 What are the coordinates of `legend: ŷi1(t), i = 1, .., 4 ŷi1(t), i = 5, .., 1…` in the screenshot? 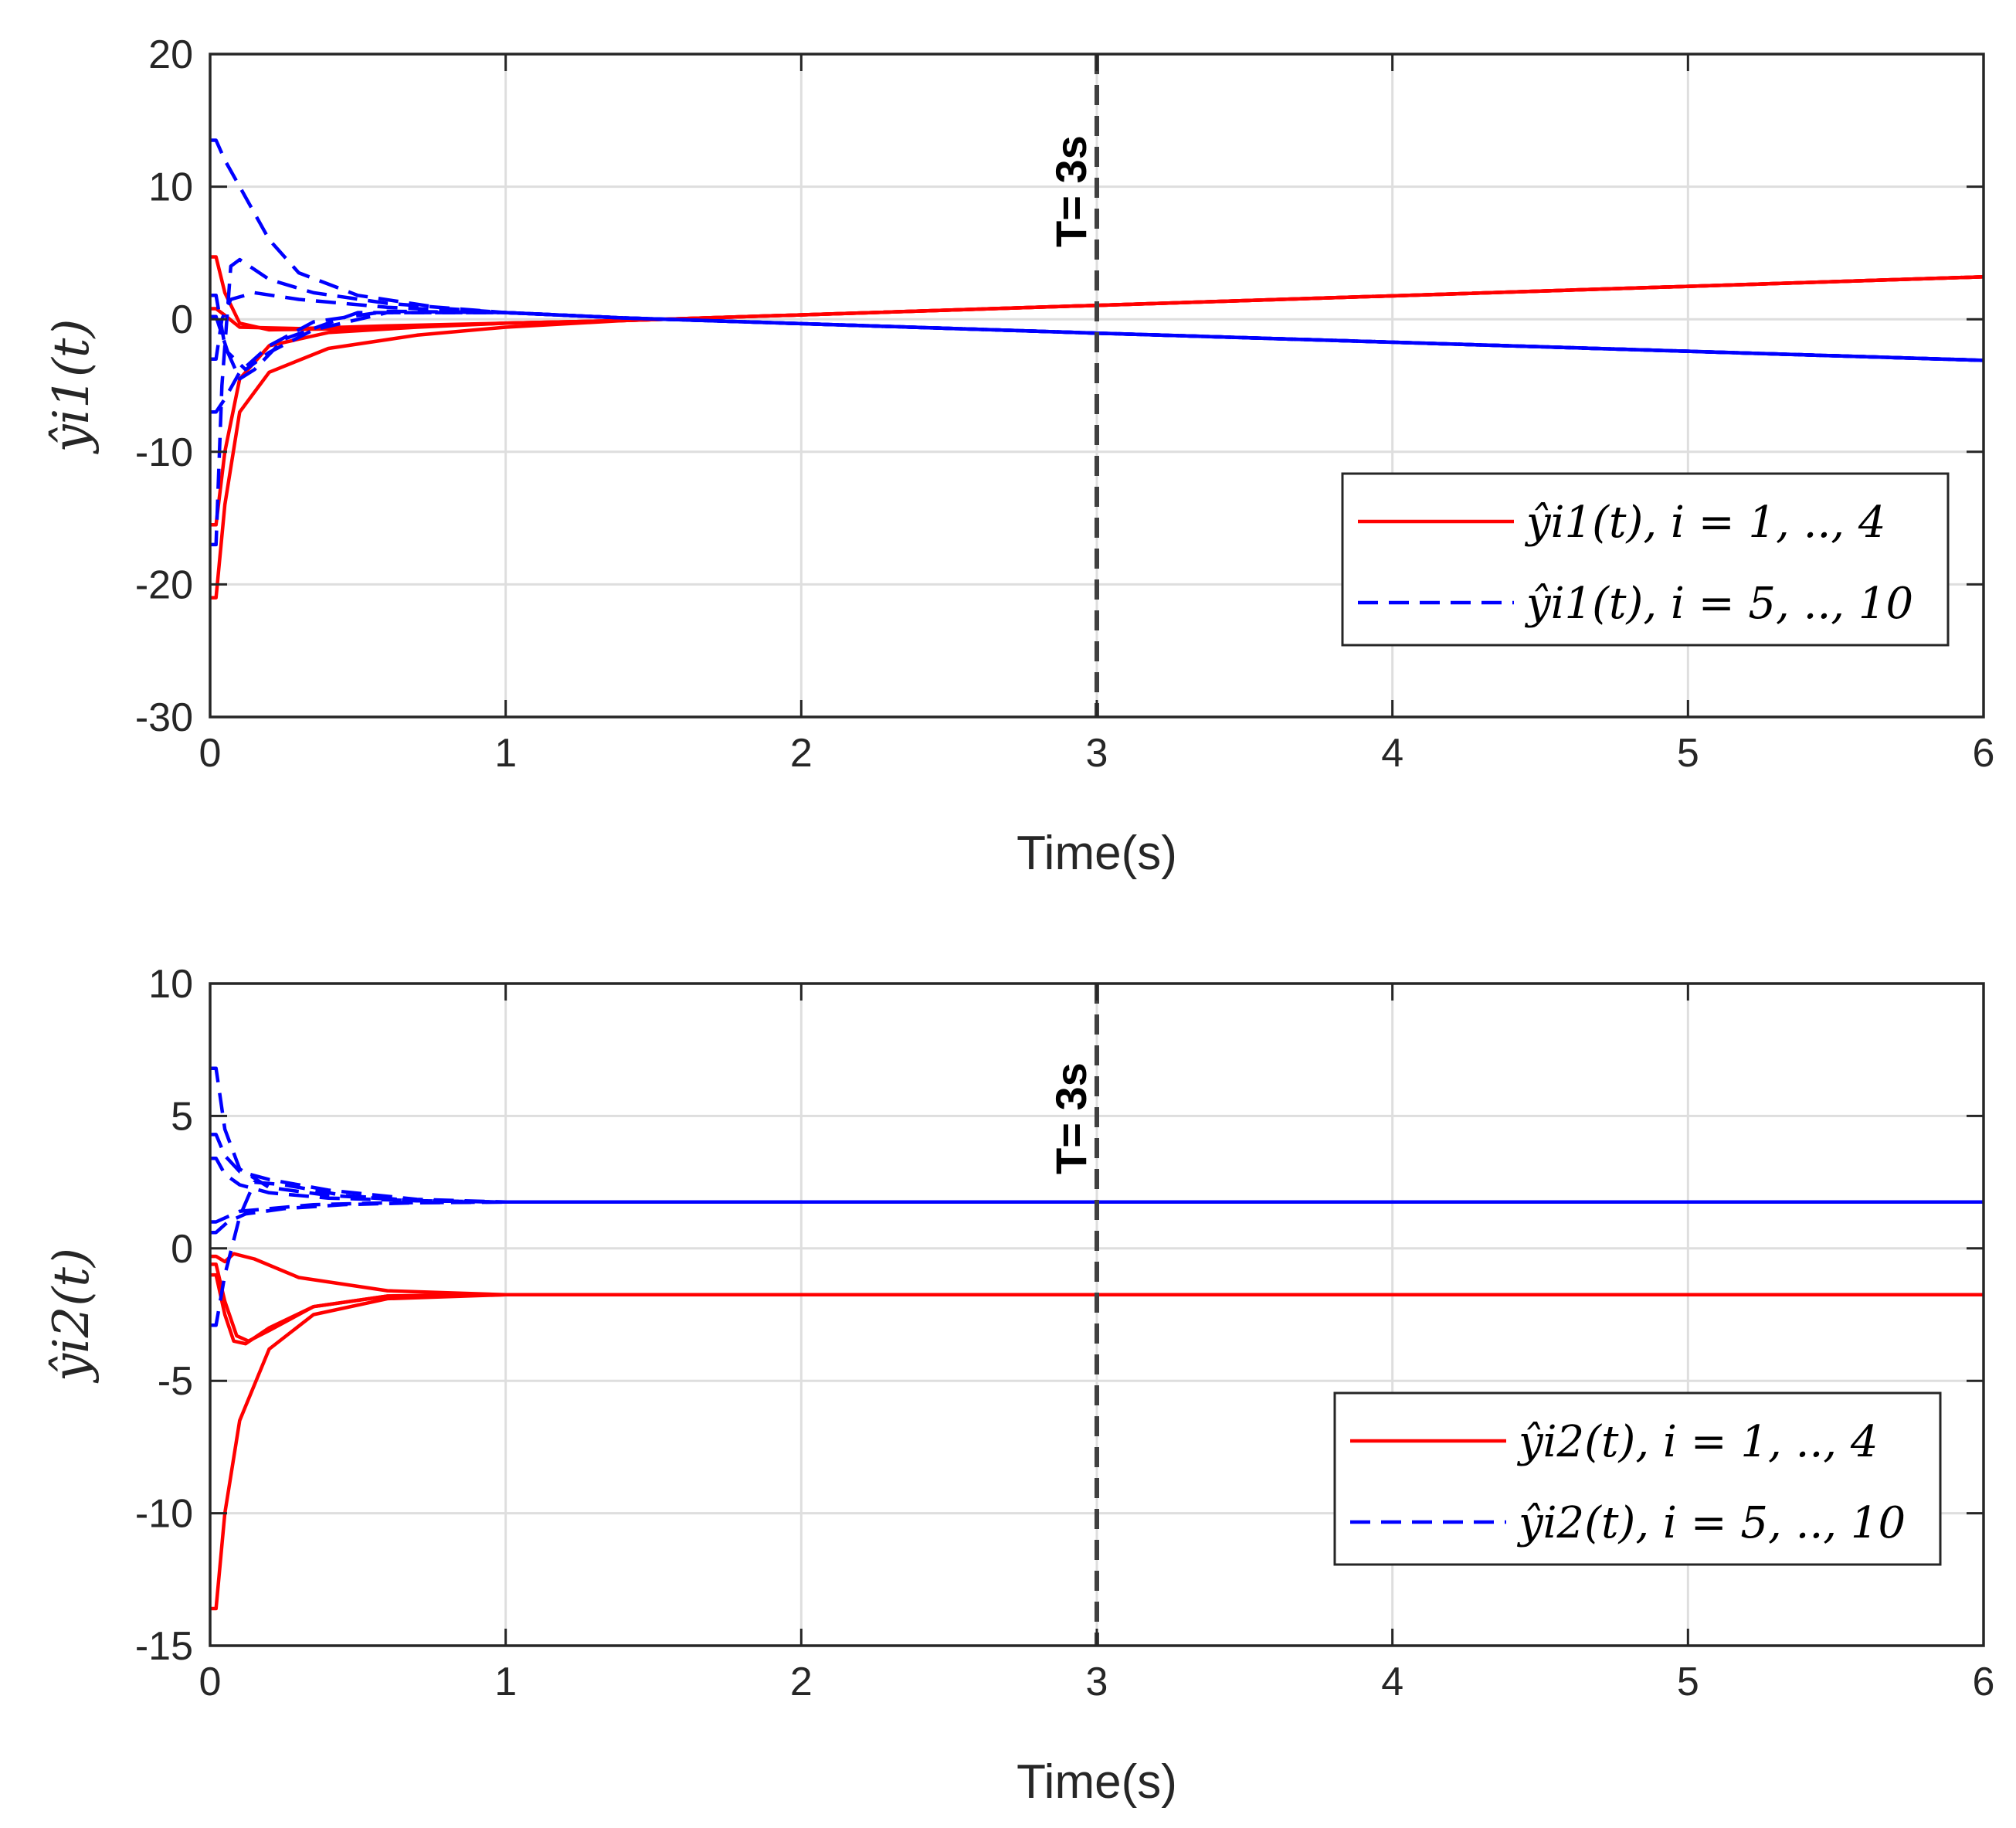 It's located at (1645, 559).